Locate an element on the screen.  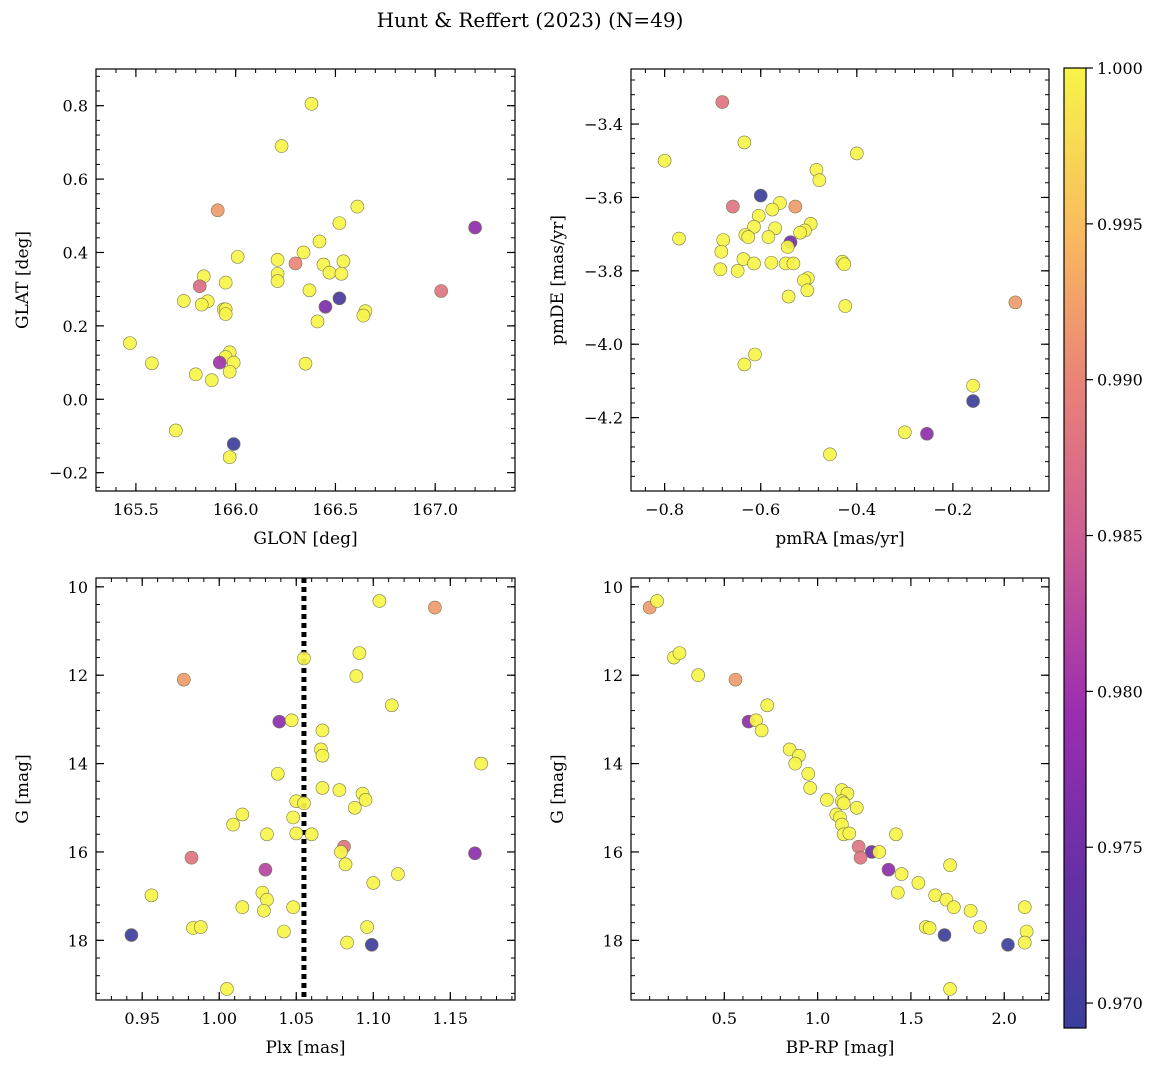
bprp-g-xtick-label: 1.0 is located at coordinates (817, 1018).